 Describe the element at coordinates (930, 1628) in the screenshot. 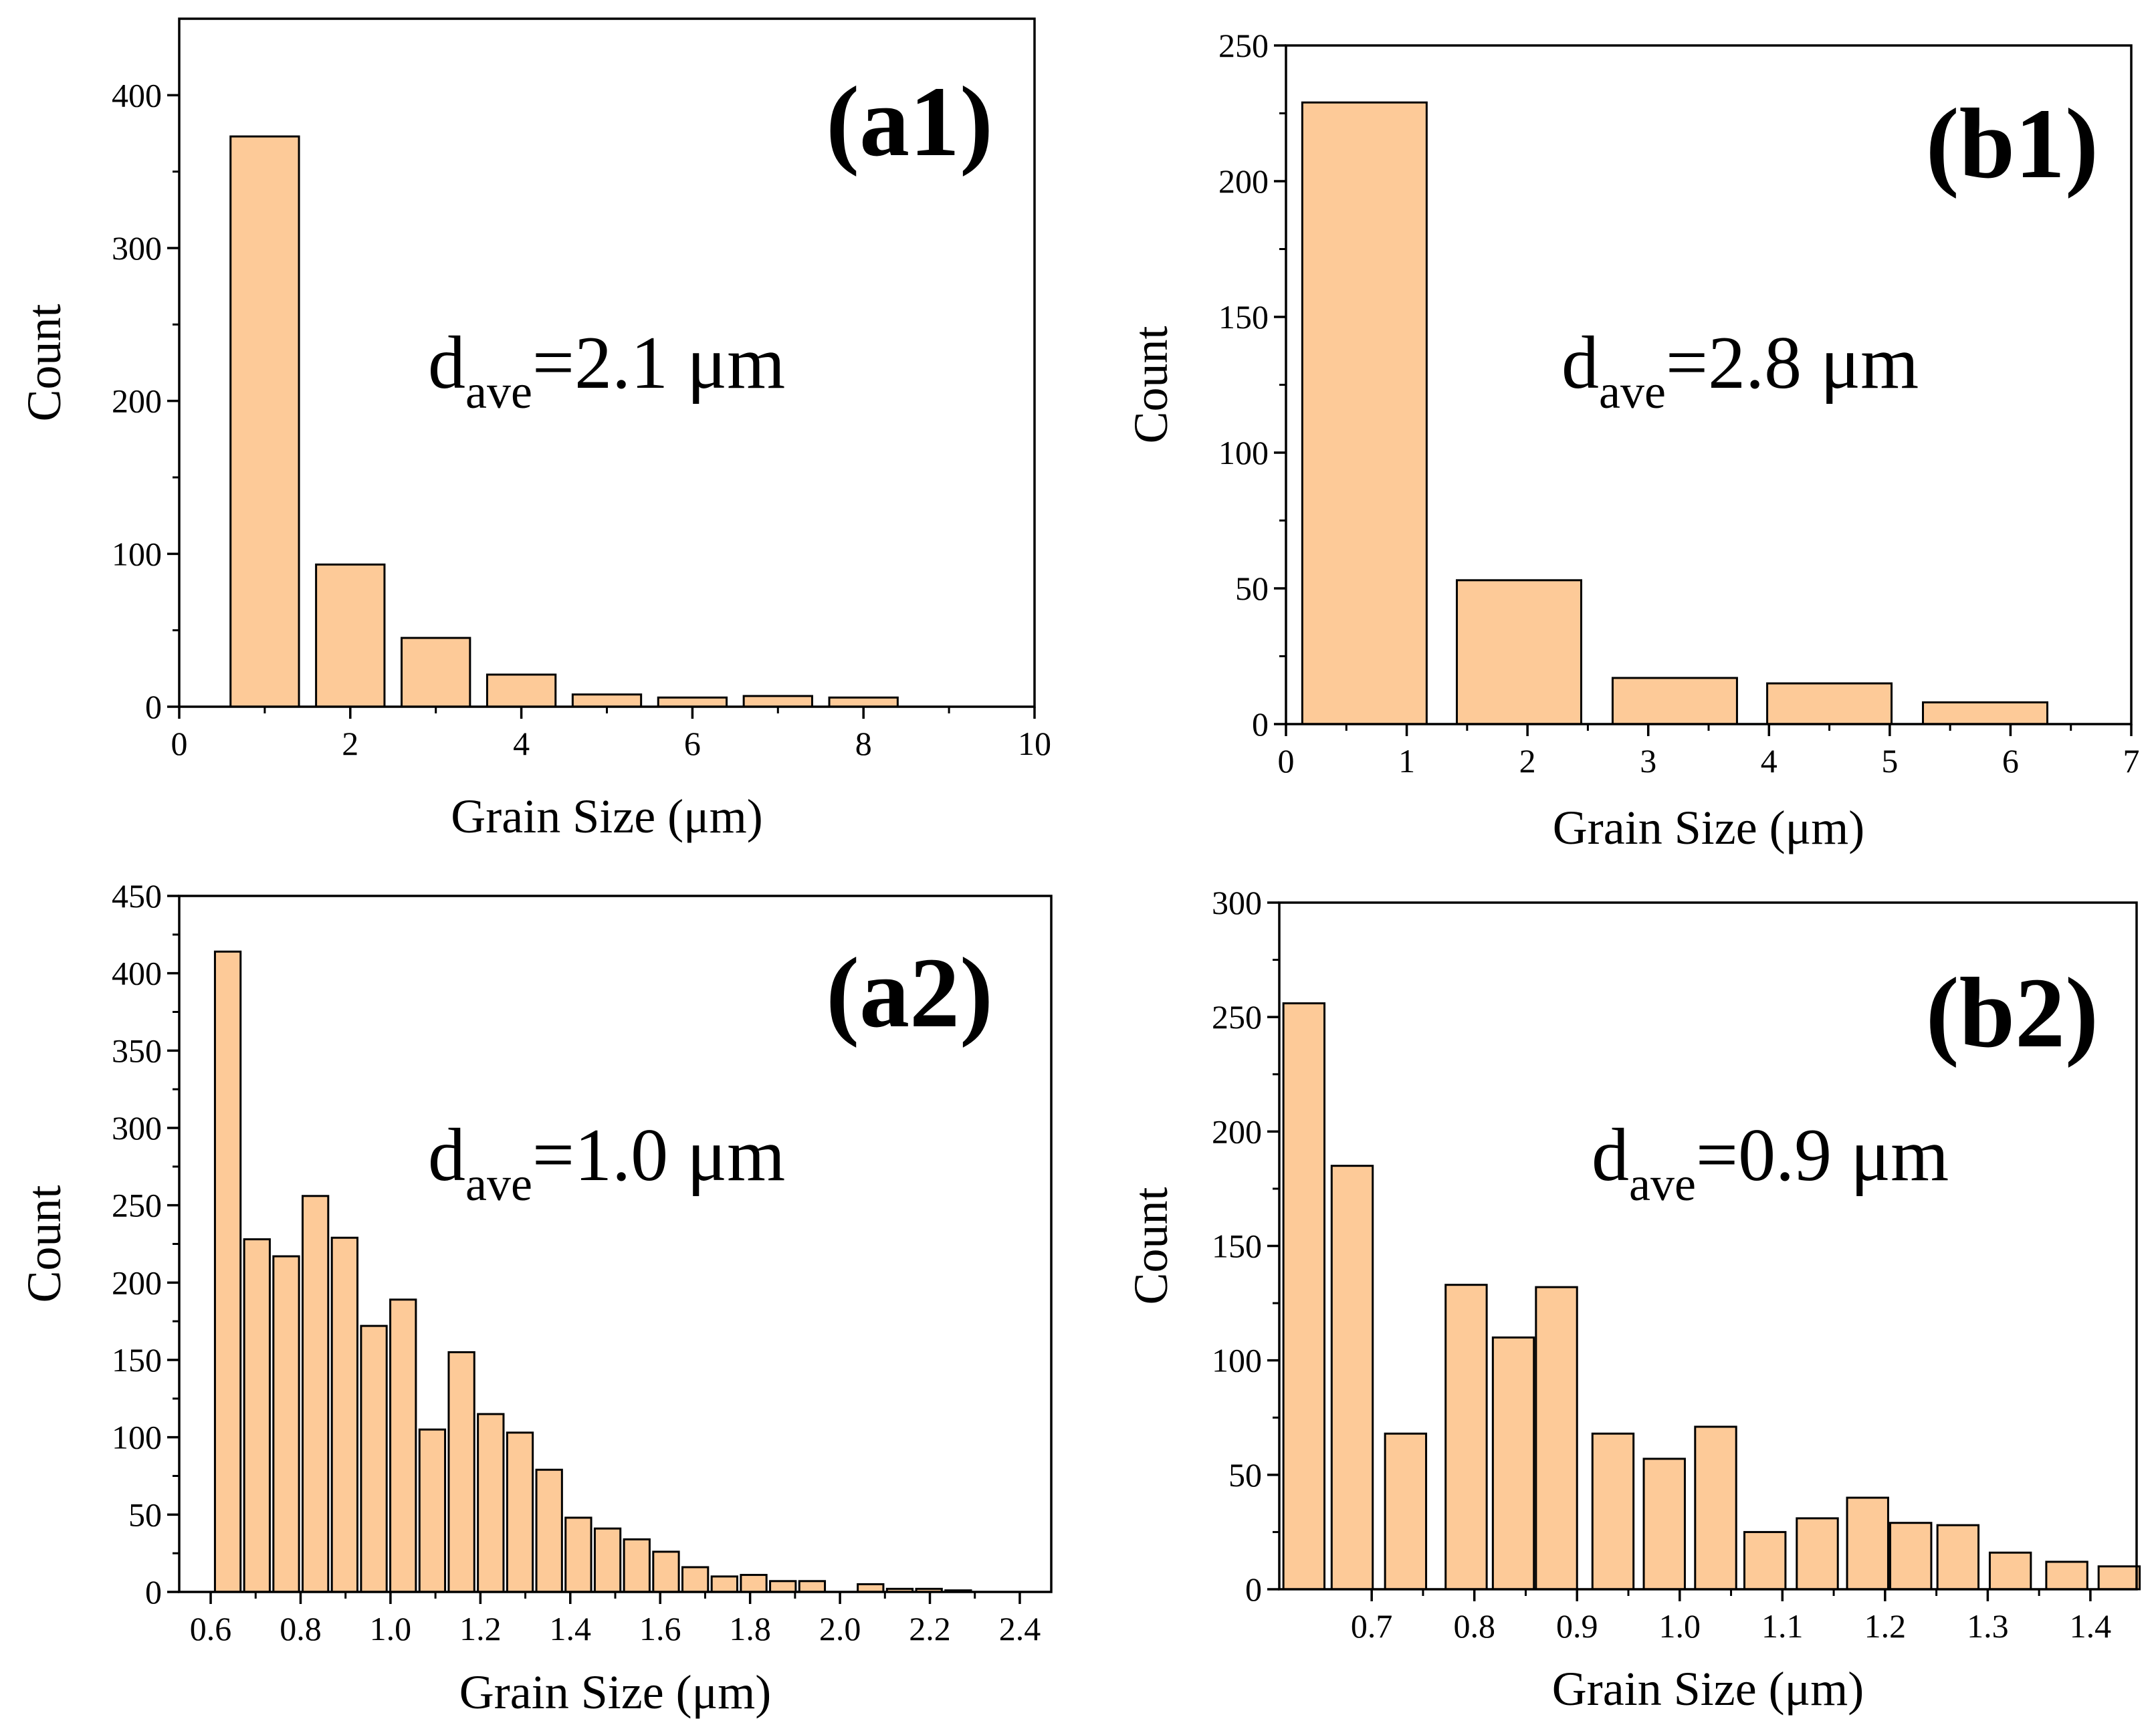

I see `x-tick-label: 2.2` at that location.